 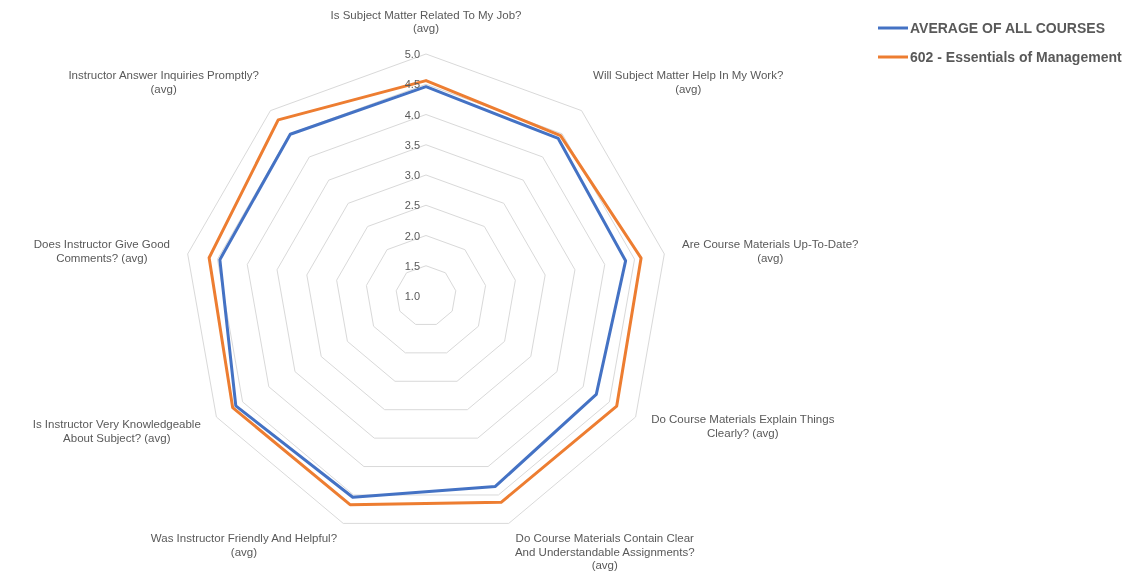 I want to click on spoke-label: Are Course Materials Up-To-Date? (avg), so click(x=770, y=251).